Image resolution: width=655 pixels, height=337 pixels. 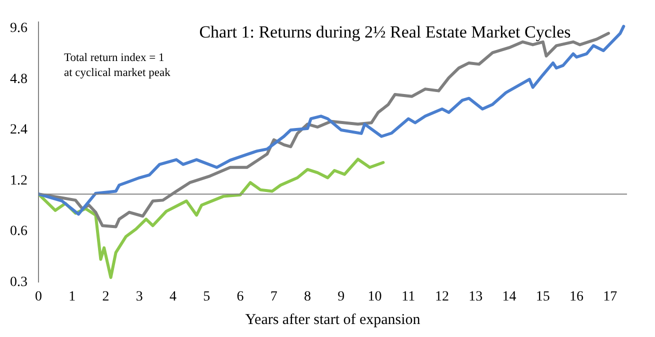 What do you see at coordinates (442, 296) in the screenshot?
I see `x-tick-label: 12` at bounding box center [442, 296].